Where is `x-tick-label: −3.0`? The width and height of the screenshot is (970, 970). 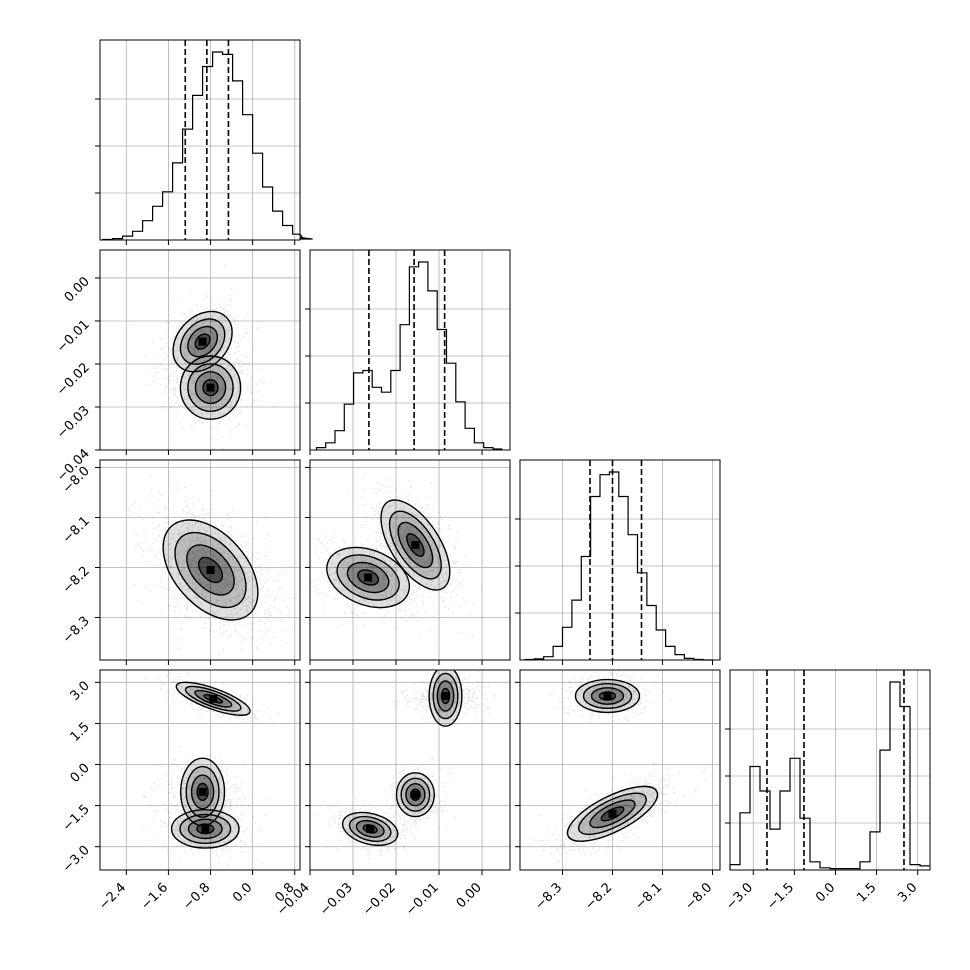 x-tick-label: −3.0 is located at coordinates (739, 896).